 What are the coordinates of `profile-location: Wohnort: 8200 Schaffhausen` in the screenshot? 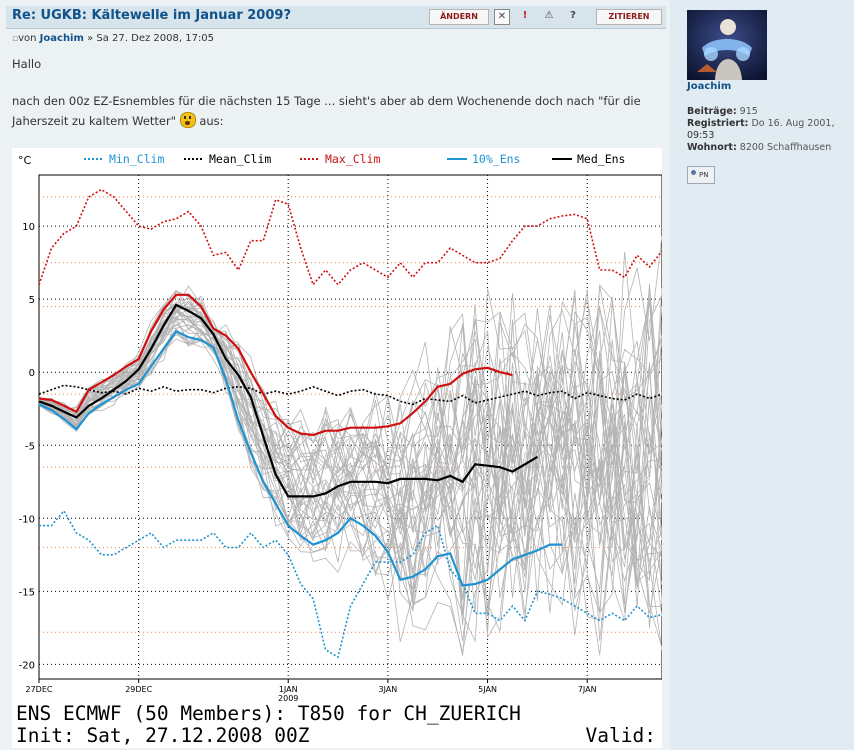 It's located at (759, 147).